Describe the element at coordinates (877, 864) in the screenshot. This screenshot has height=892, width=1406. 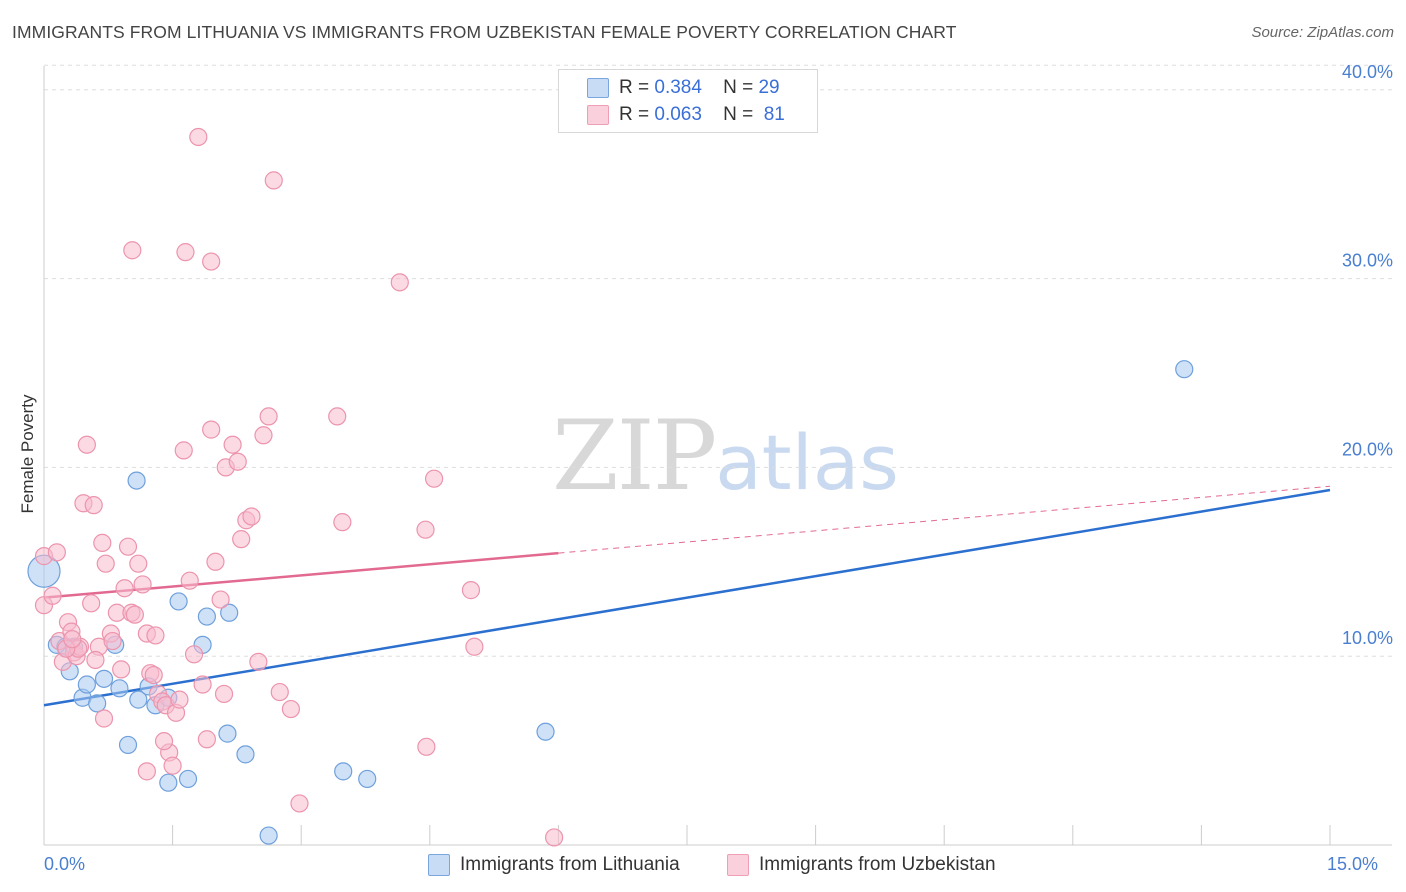
I see `legend-label-uzbekistan: Immigrants from Uzbekistan` at that location.